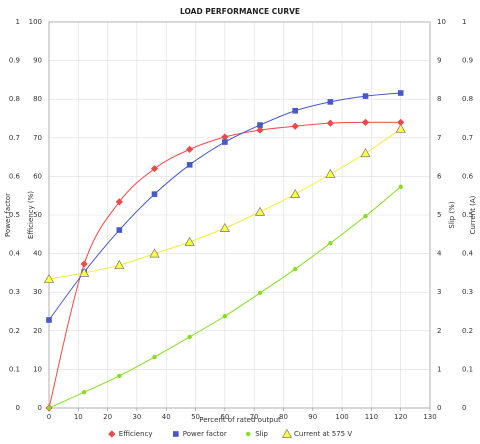 The height and width of the screenshot is (444, 480). Describe the element at coordinates (439, 331) in the screenshot. I see `y3-tick-label: 2` at that location.